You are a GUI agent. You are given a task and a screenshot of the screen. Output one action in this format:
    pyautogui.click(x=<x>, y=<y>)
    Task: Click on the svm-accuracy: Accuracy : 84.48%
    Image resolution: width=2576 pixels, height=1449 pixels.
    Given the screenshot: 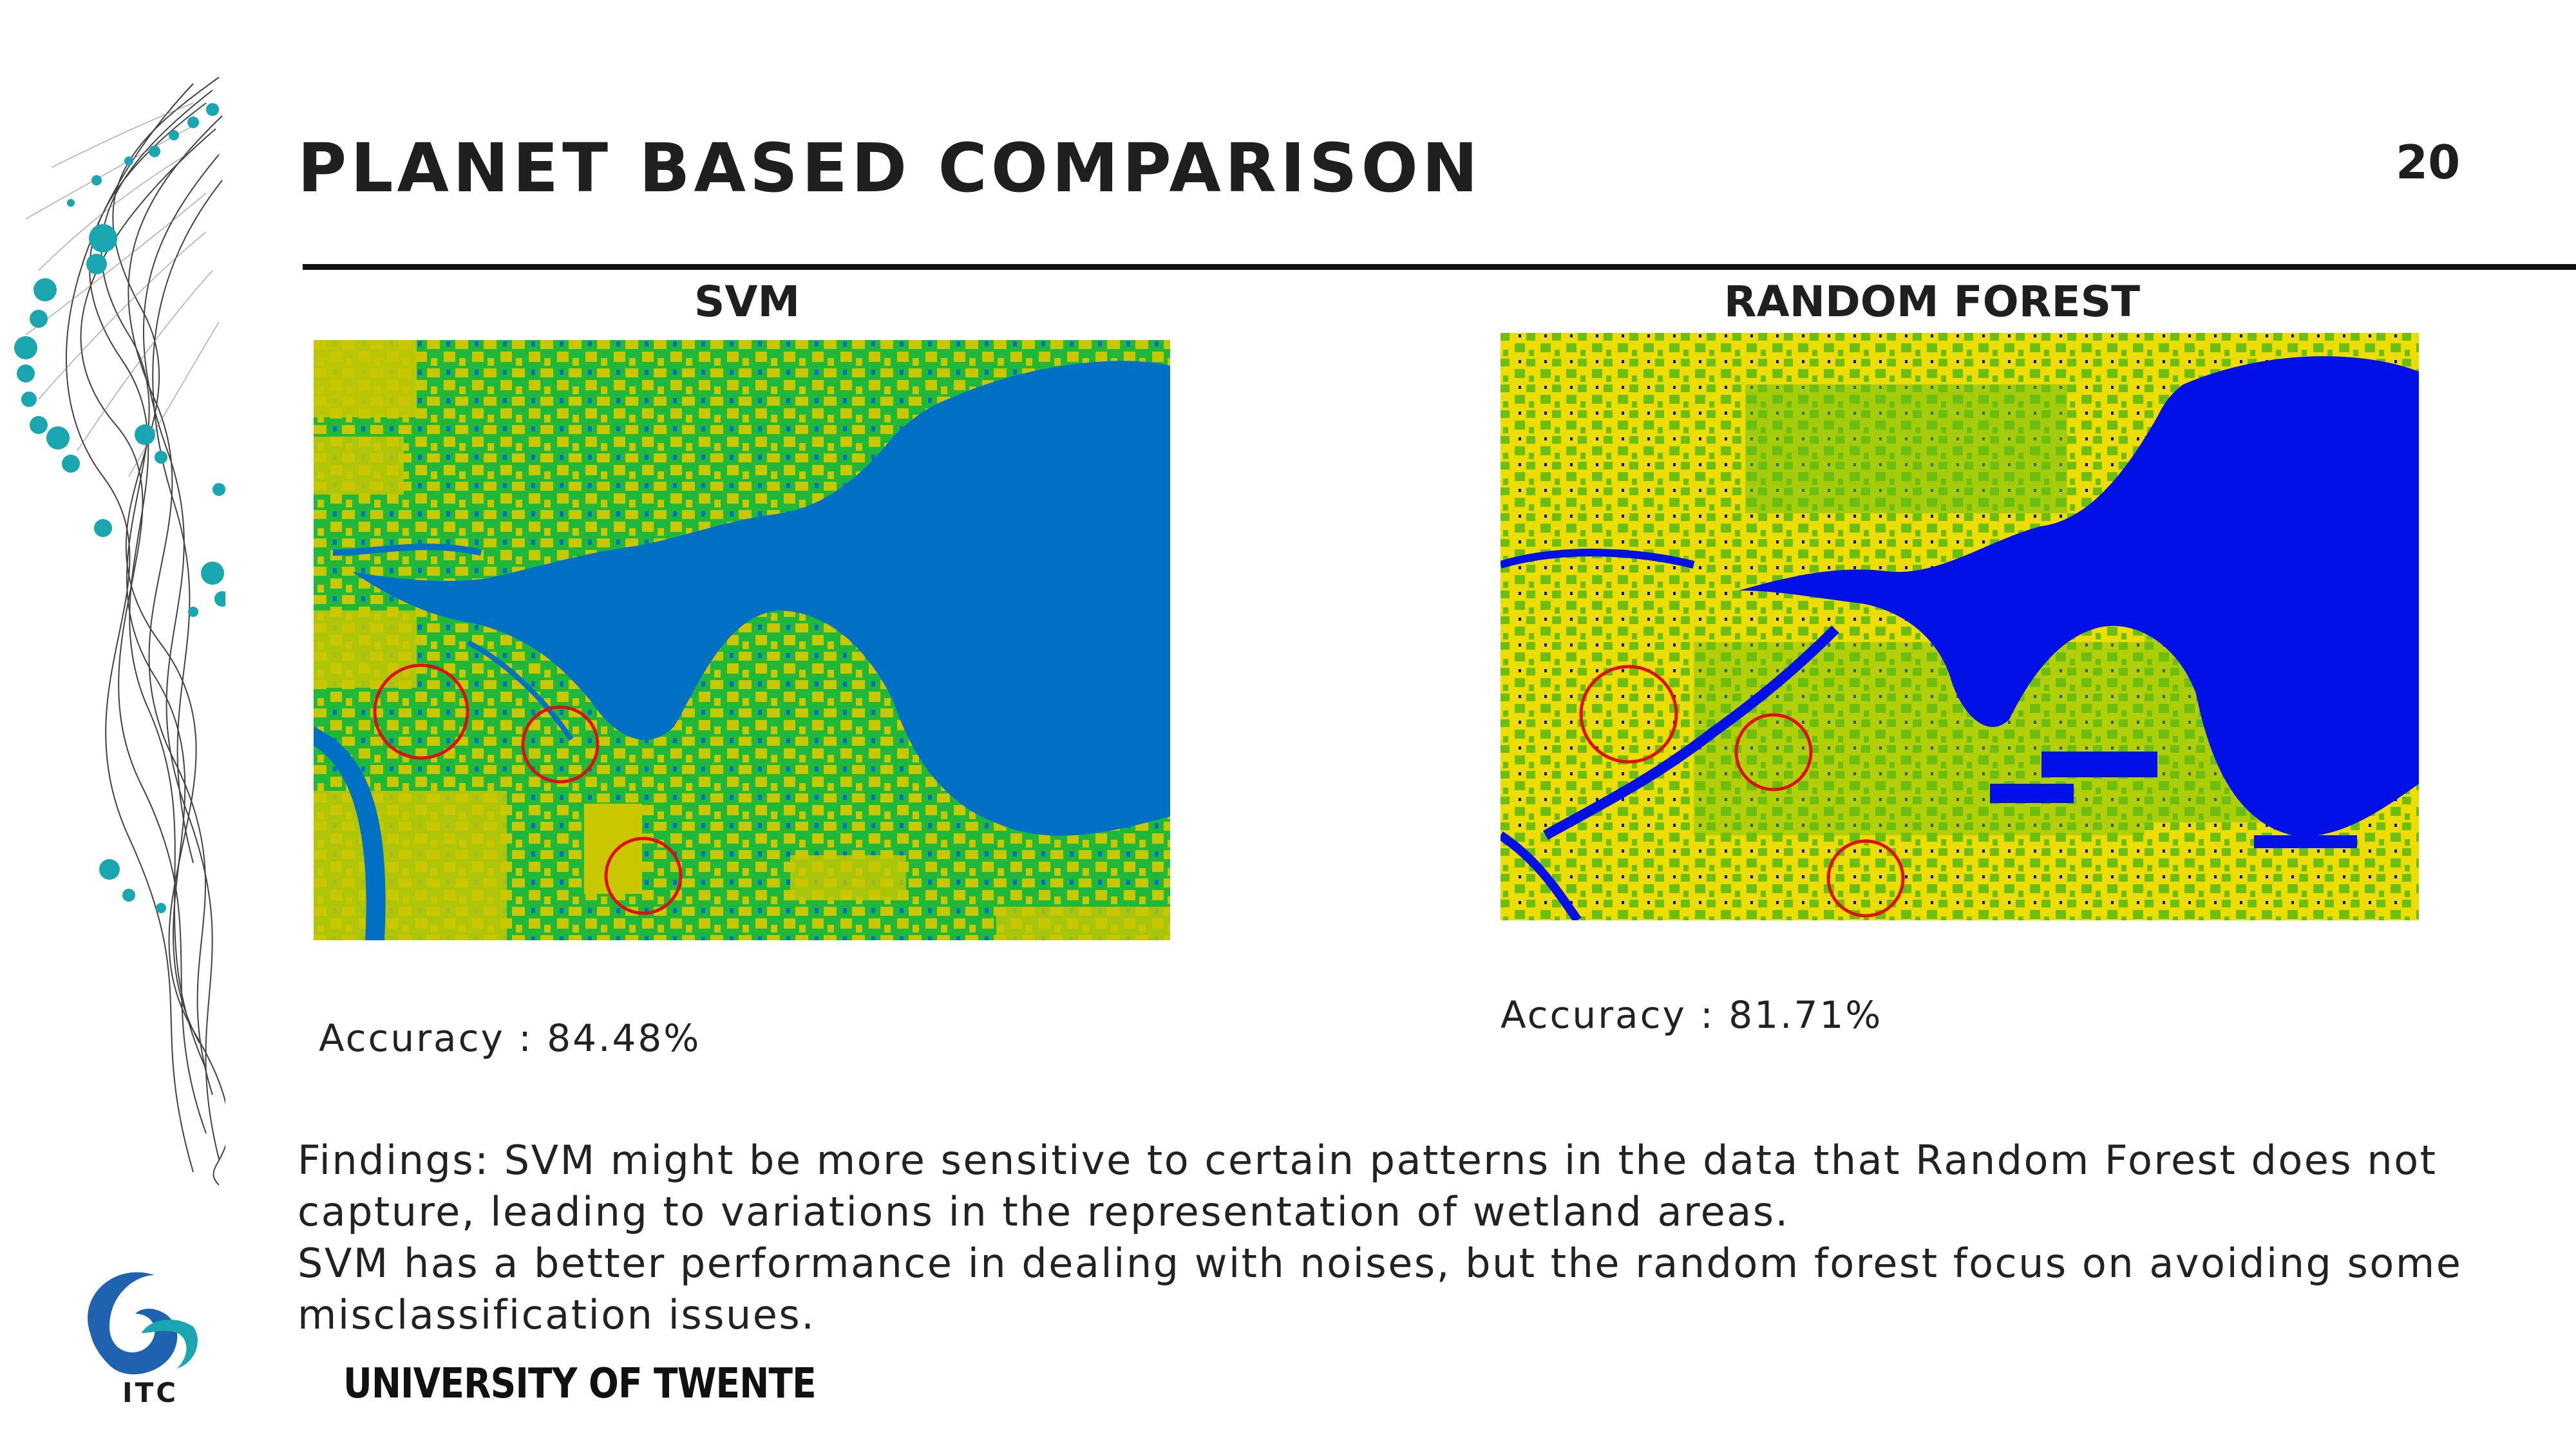 What is the action you would take?
    pyautogui.click(x=510, y=1038)
    